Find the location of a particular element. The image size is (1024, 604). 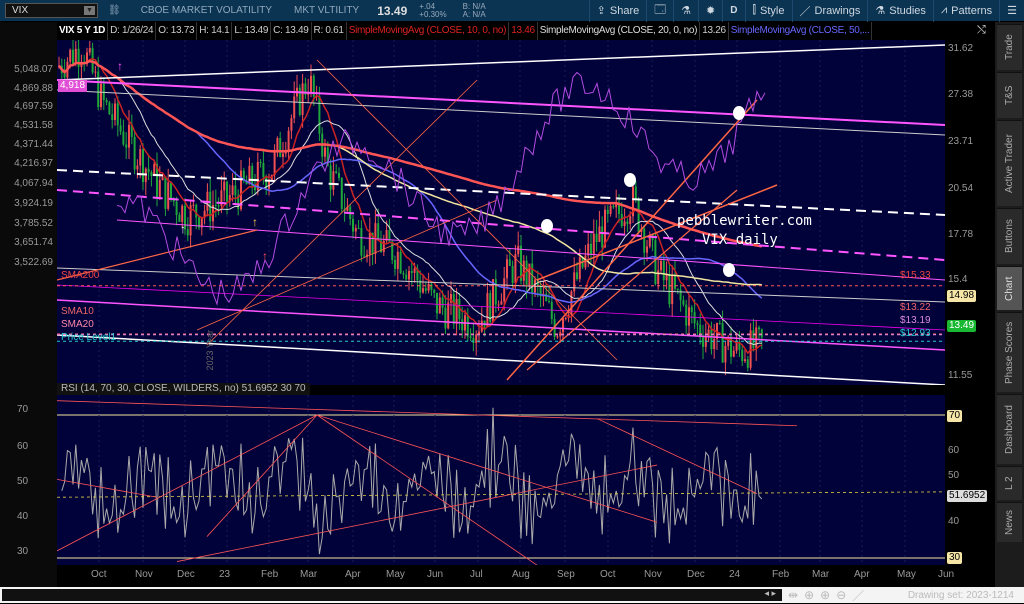

side-tab-t-s: T&S is located at coordinates (1009, 95).